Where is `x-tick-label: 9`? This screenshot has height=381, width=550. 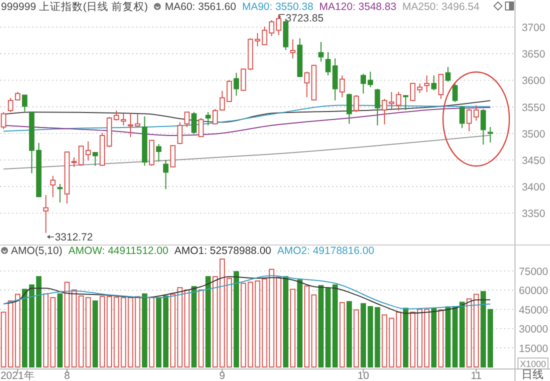
x-tick-label: 9 is located at coordinates (222, 375).